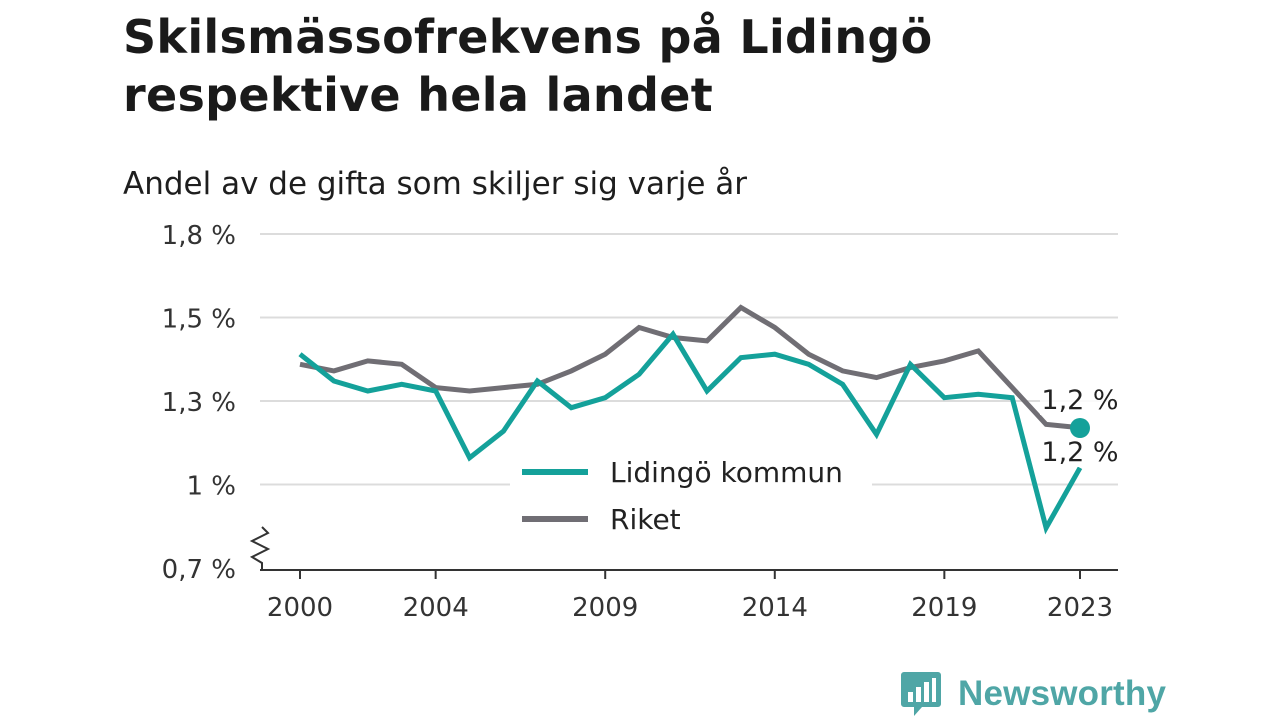 Image resolution: width=1280 pixels, height=720 pixels. I want to click on newsworthy-logo-icon, so click(921, 694).